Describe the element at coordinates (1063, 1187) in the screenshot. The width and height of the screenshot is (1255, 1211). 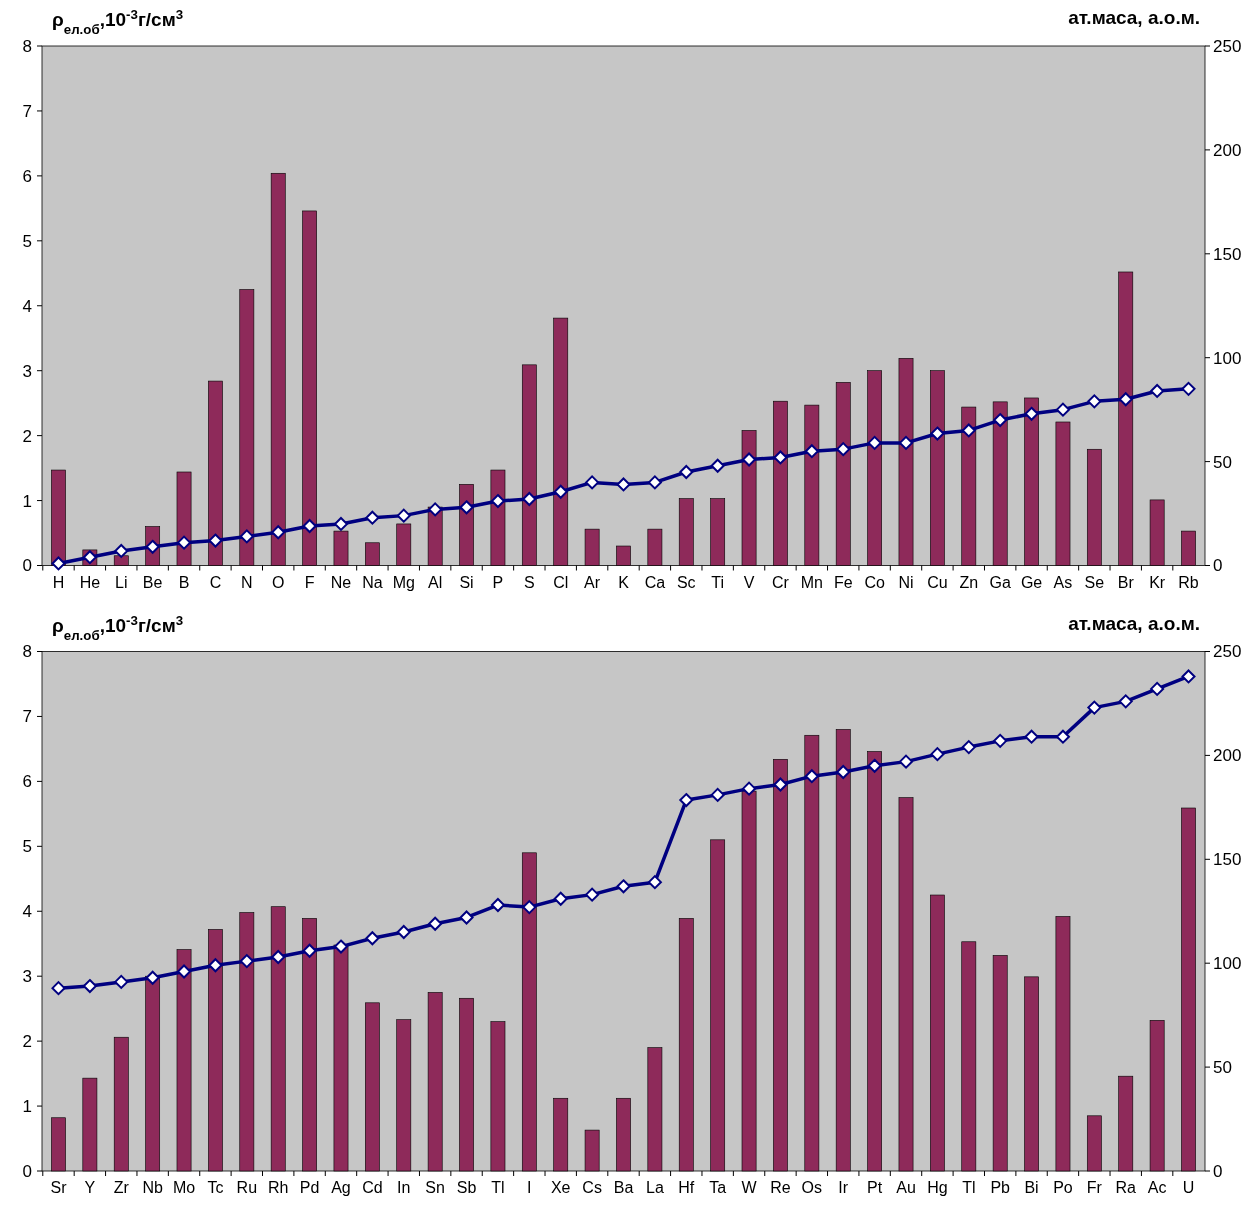
I see `x-tick-label: Po` at that location.